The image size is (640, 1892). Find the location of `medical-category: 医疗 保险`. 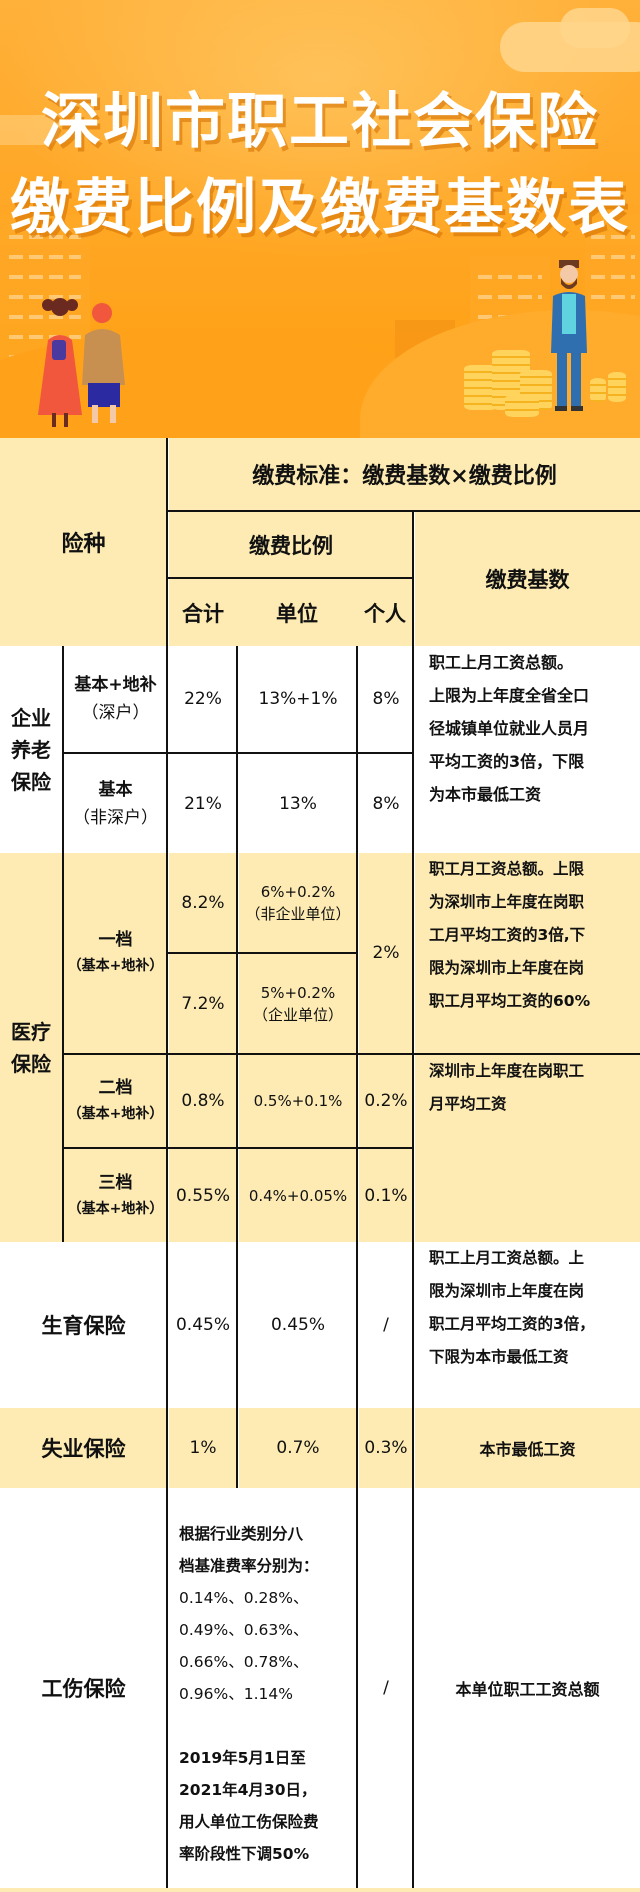

medical-category: 医疗 保险 is located at coordinates (31, 1047).